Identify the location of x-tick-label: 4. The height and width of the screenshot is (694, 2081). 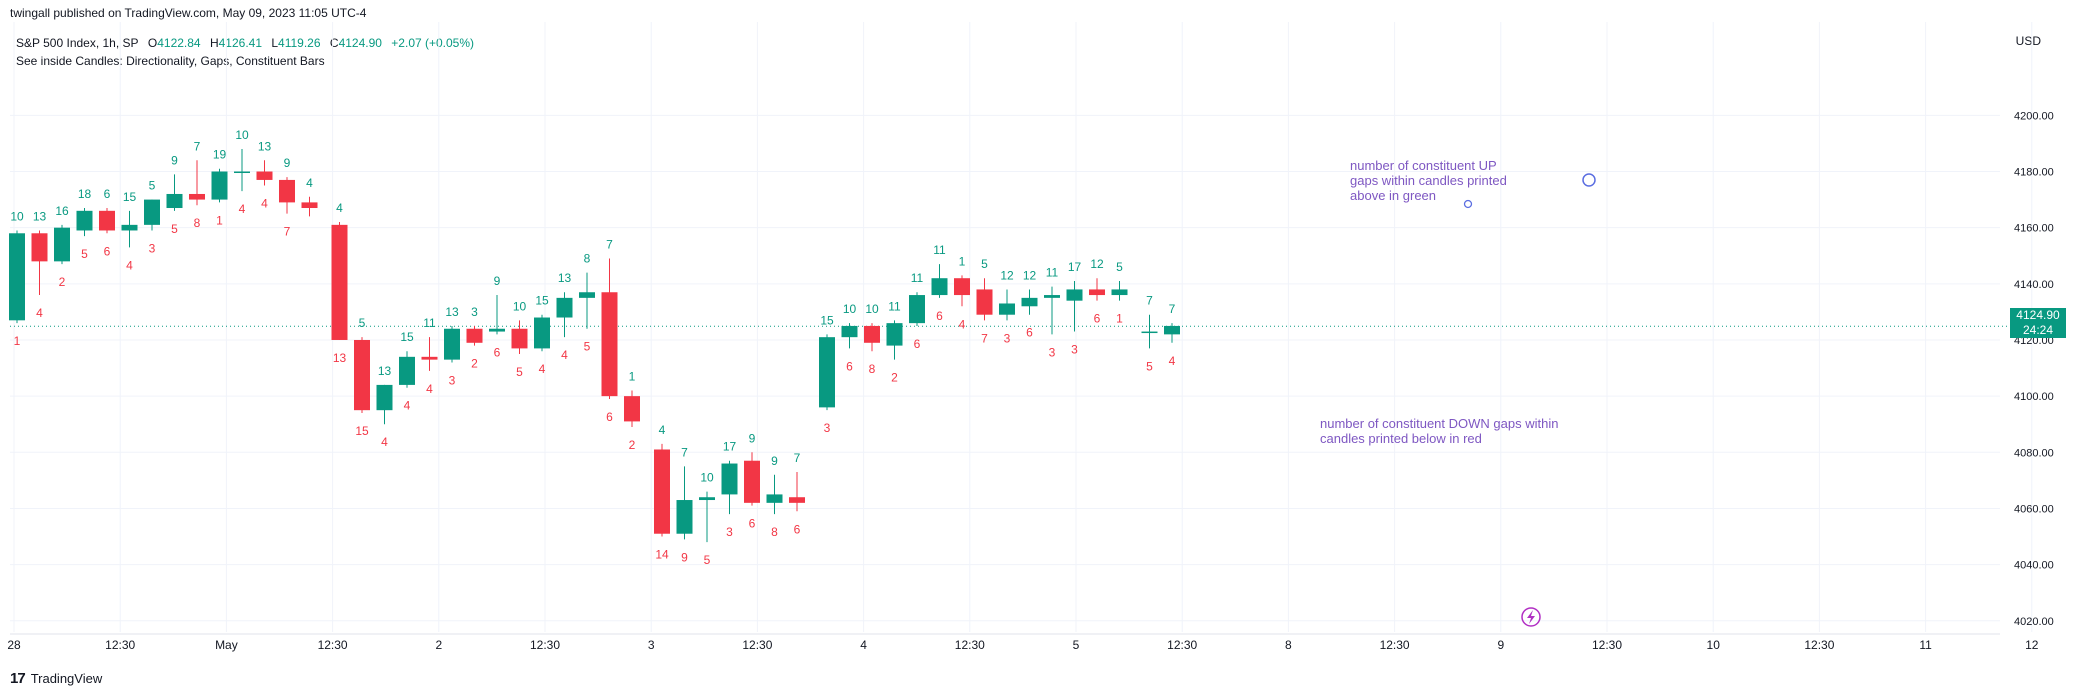
(863, 645).